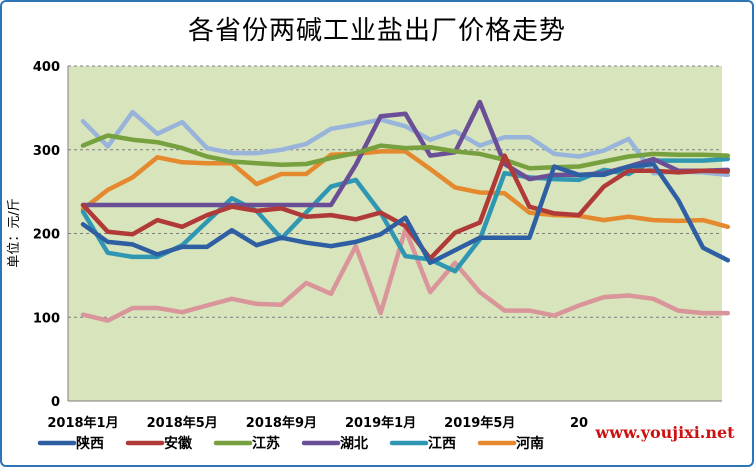 The image size is (754, 467). Describe the element at coordinates (46, 151) in the screenshot. I see `y-tick-label-300: 300` at that location.